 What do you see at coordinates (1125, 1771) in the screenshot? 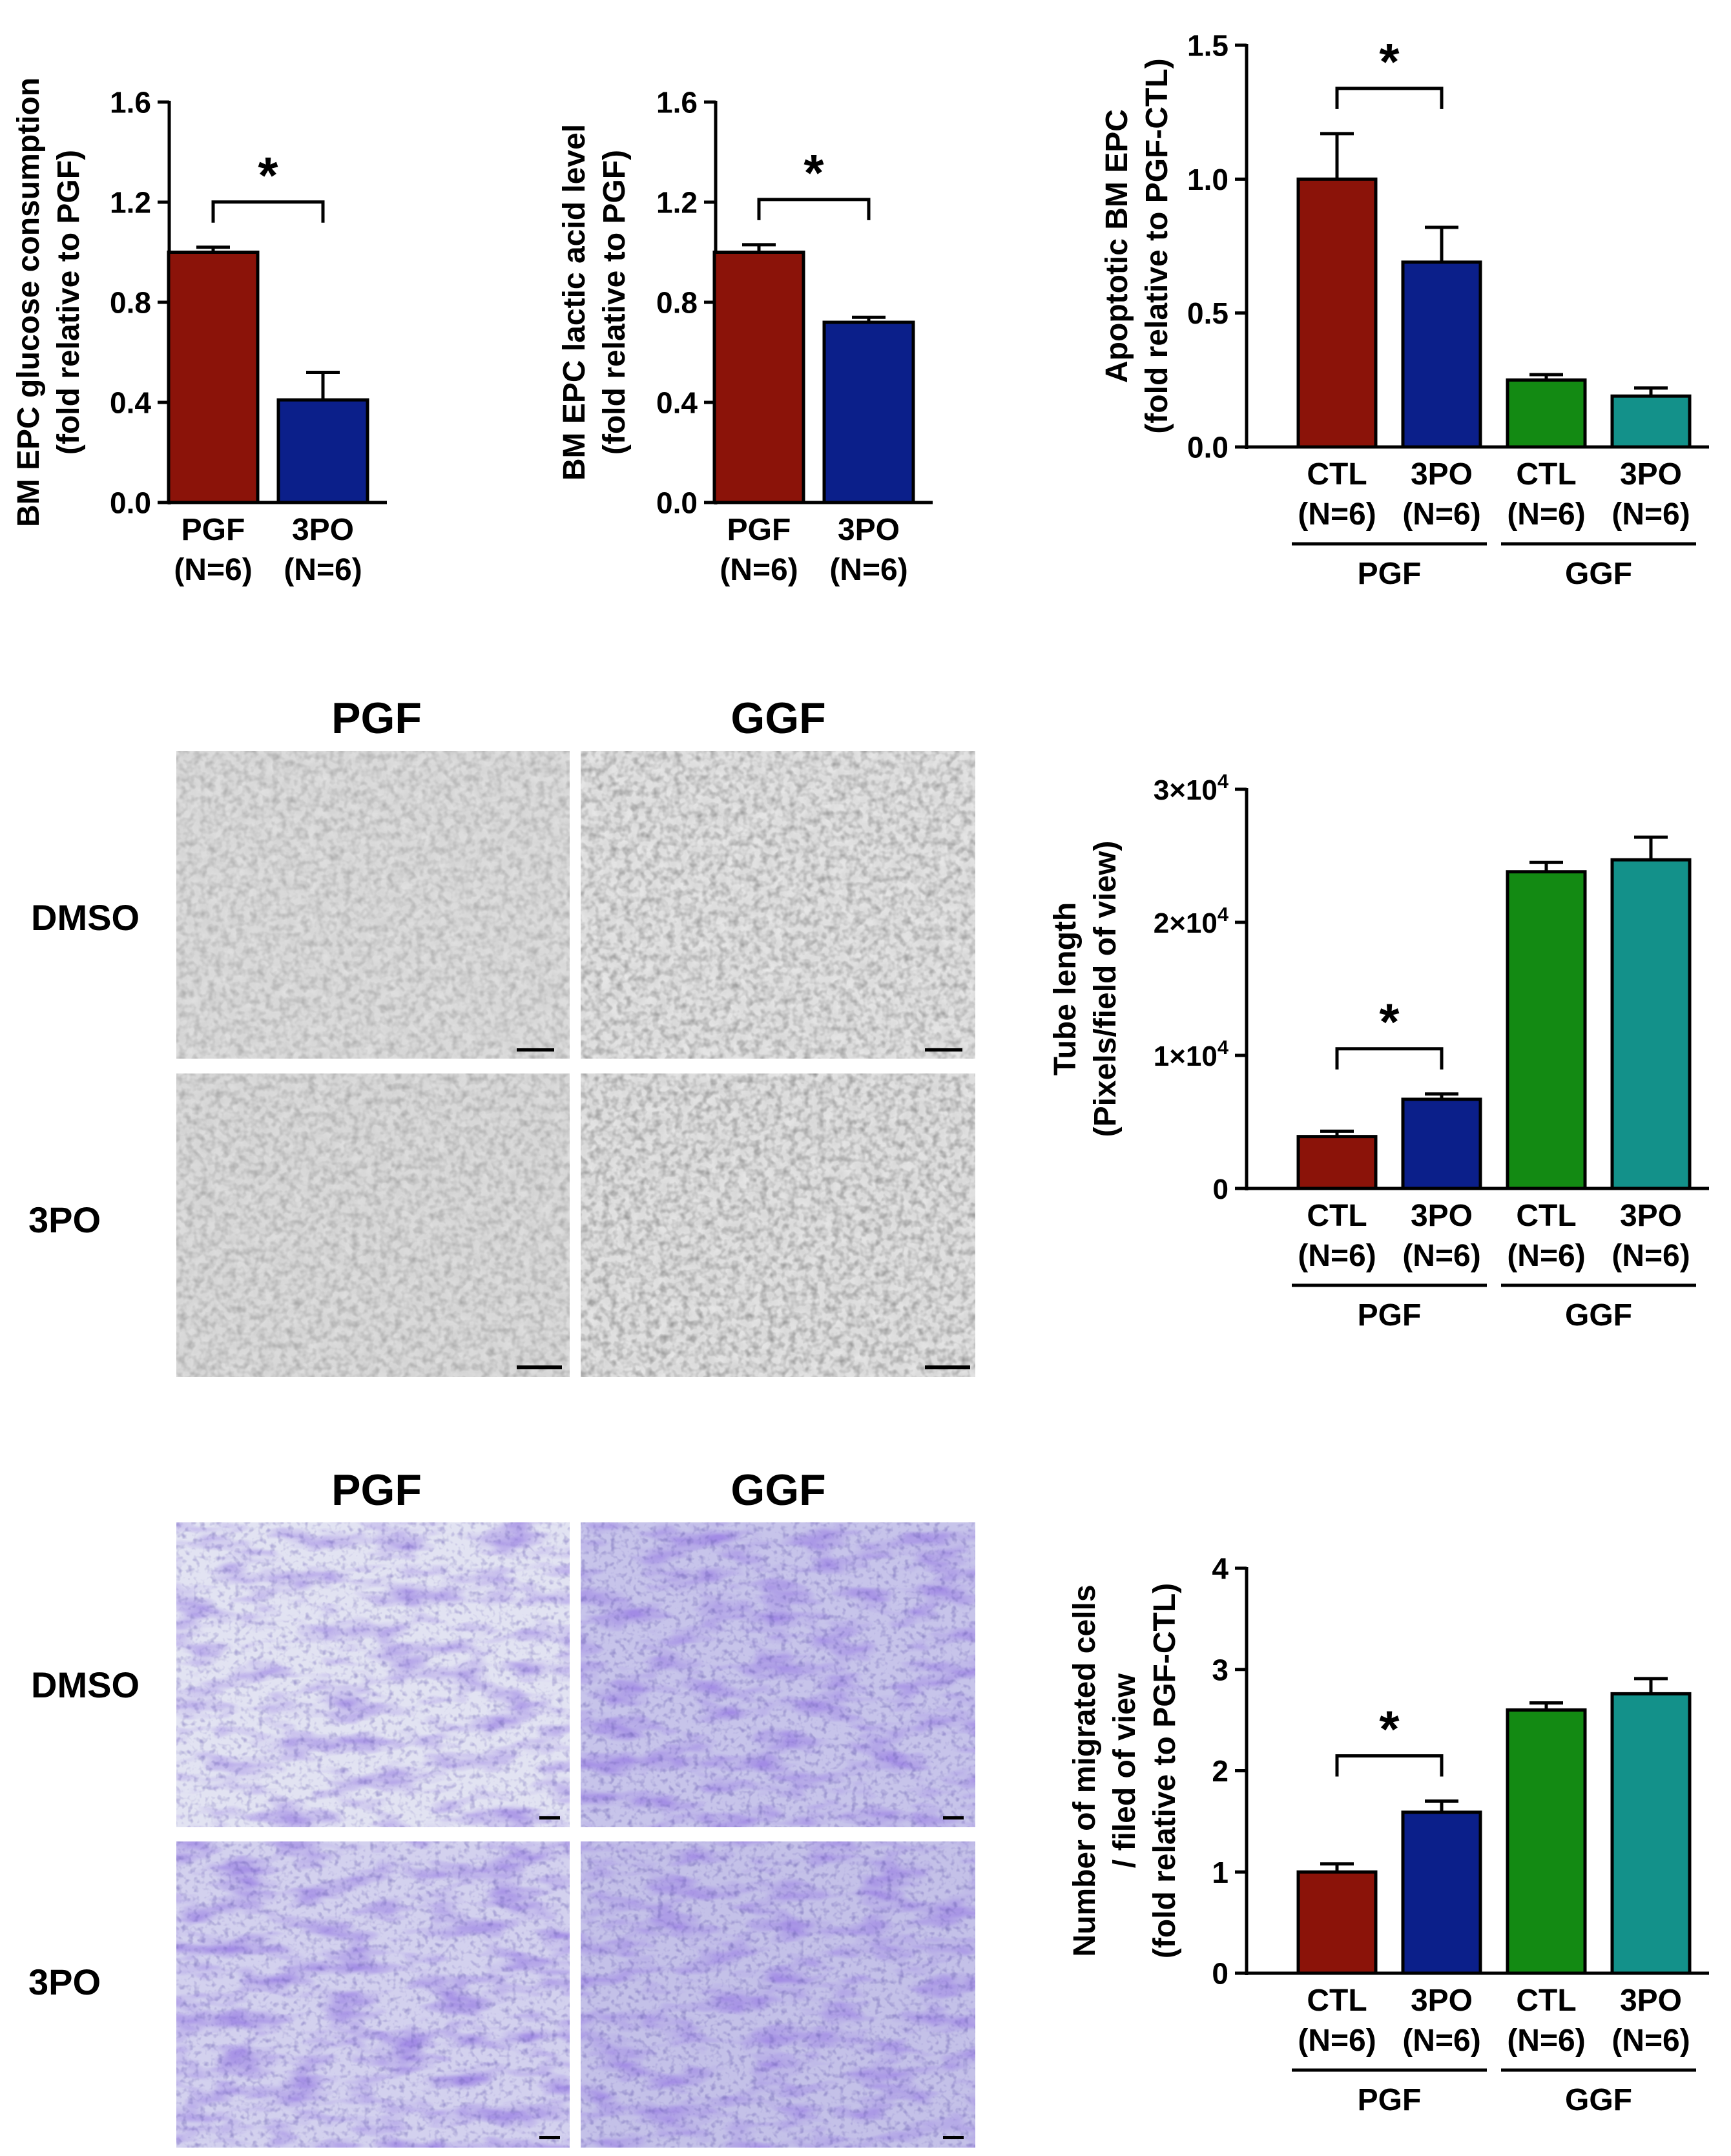
I see `y-axis-label: / filed of view` at bounding box center [1125, 1771].